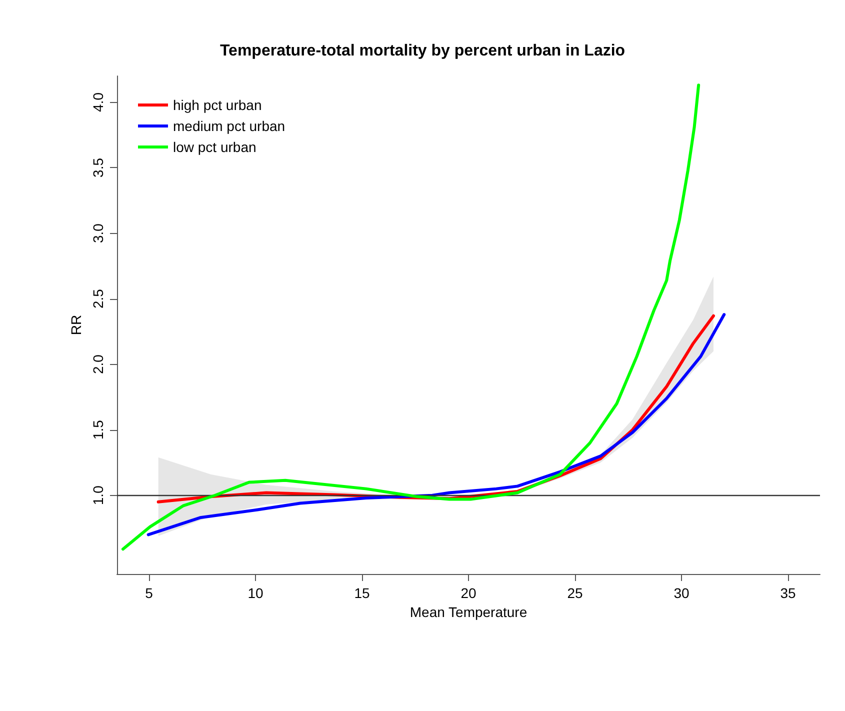  Describe the element at coordinates (149, 593) in the screenshot. I see `x-tick-label: 5` at that location.